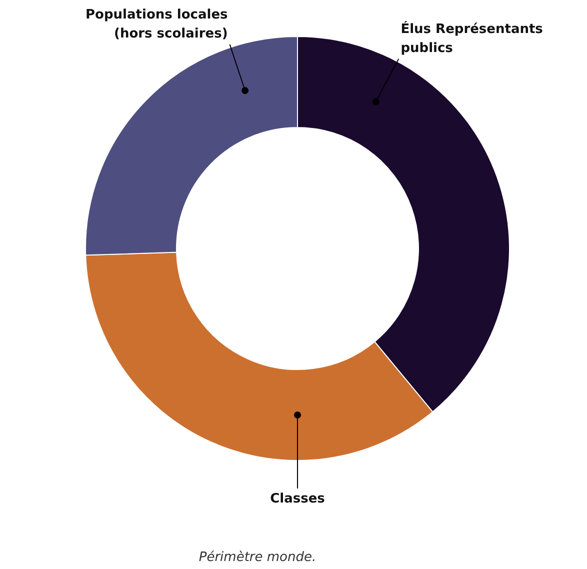  Describe the element at coordinates (157, 25) in the screenshot. I see `slice-label: Populations locales (hors scolaires)` at that location.